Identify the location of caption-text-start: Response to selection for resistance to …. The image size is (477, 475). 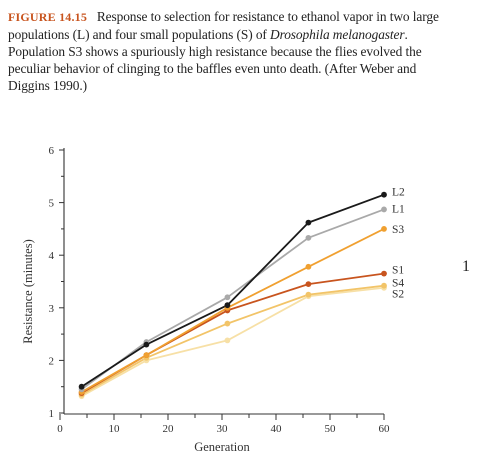
(223, 25).